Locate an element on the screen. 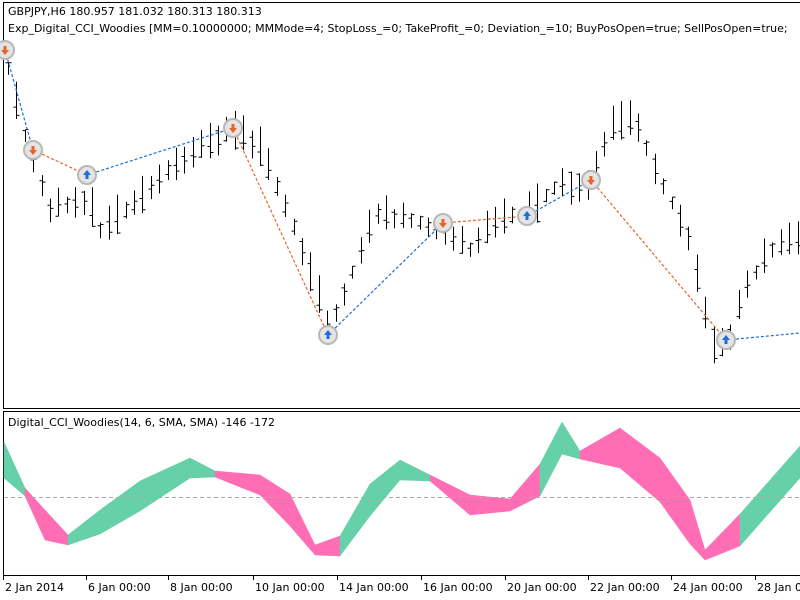 The width and height of the screenshot is (800, 600). time-label: 14 Jan 00:00 is located at coordinates (374, 587).